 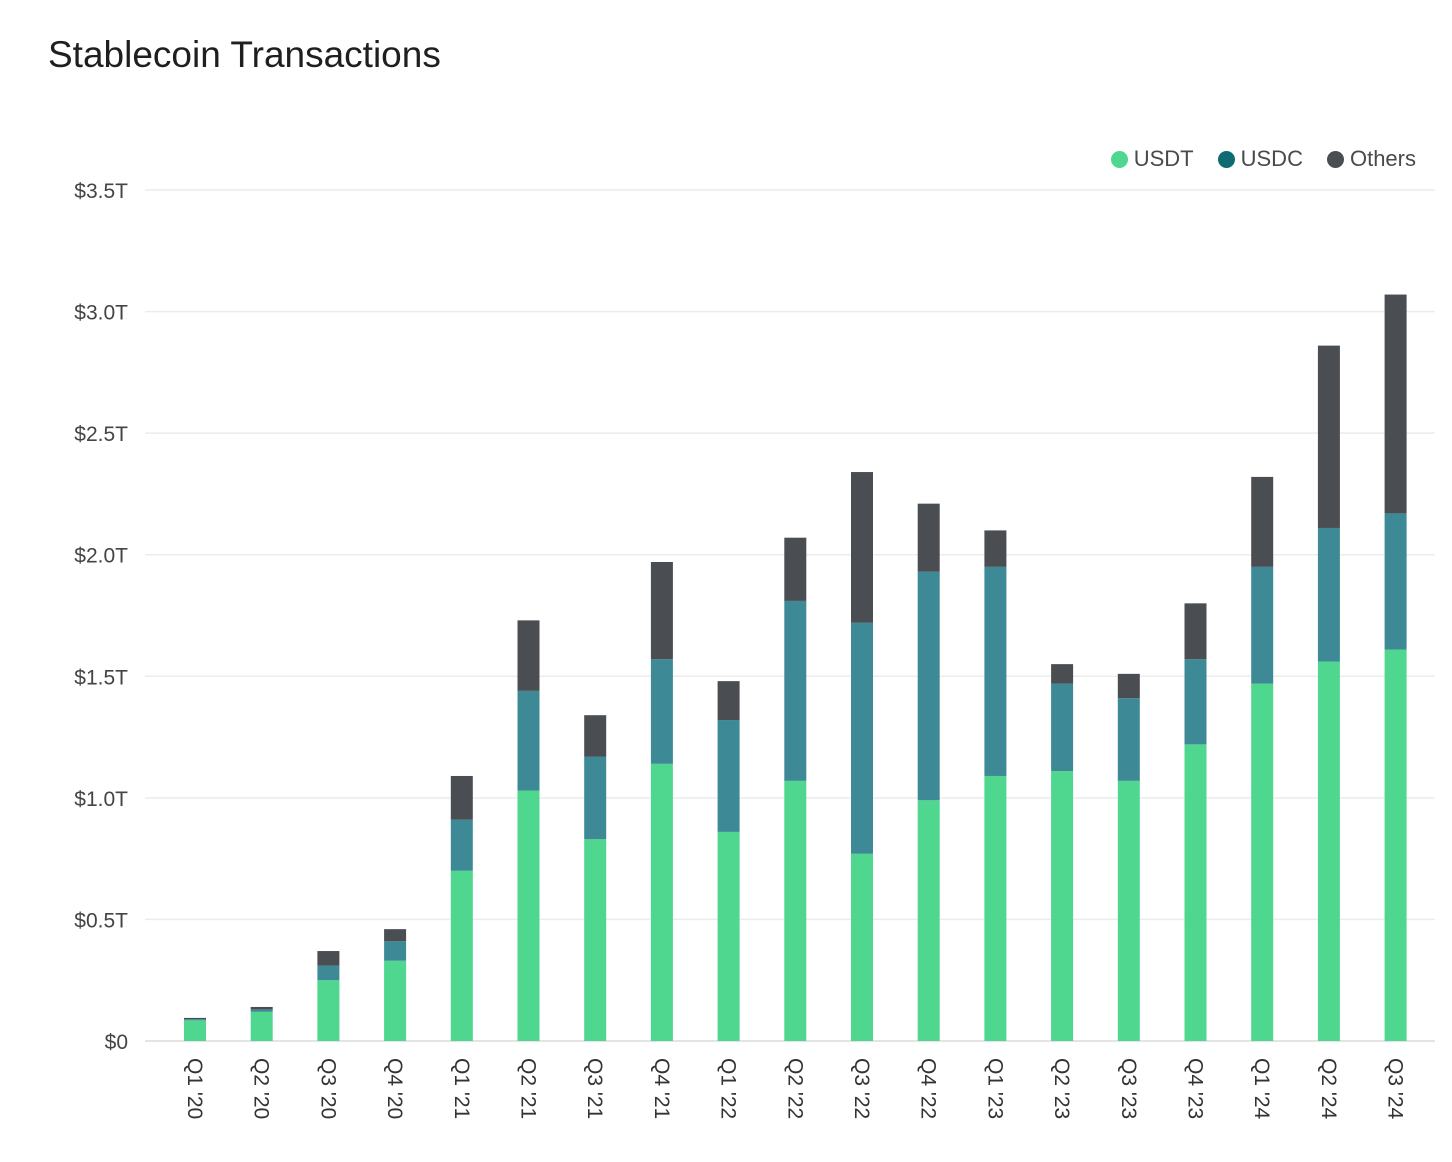 What do you see at coordinates (661, 1088) in the screenshot?
I see `x-tick-label: Q4 '21` at bounding box center [661, 1088].